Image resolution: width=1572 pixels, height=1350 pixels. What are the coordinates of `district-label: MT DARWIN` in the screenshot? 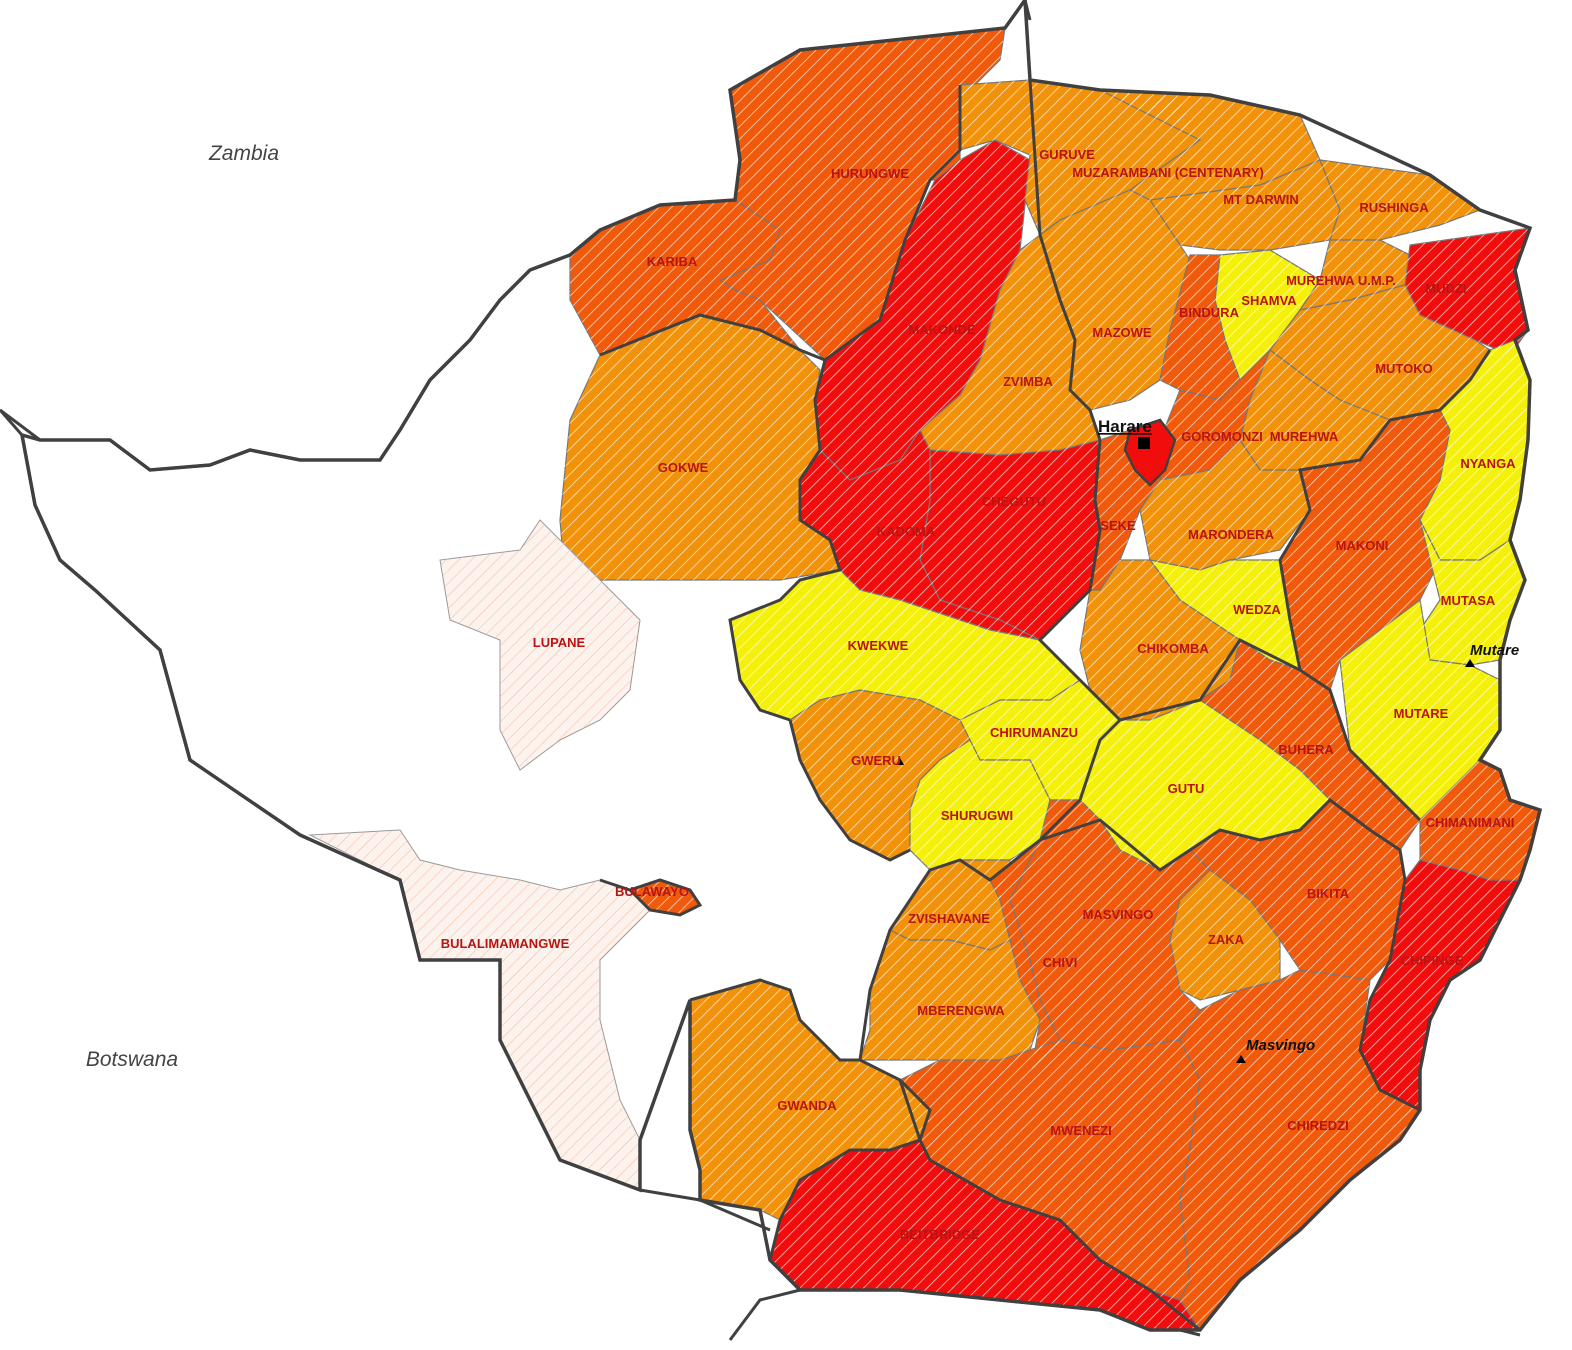 It's located at (1261, 199).